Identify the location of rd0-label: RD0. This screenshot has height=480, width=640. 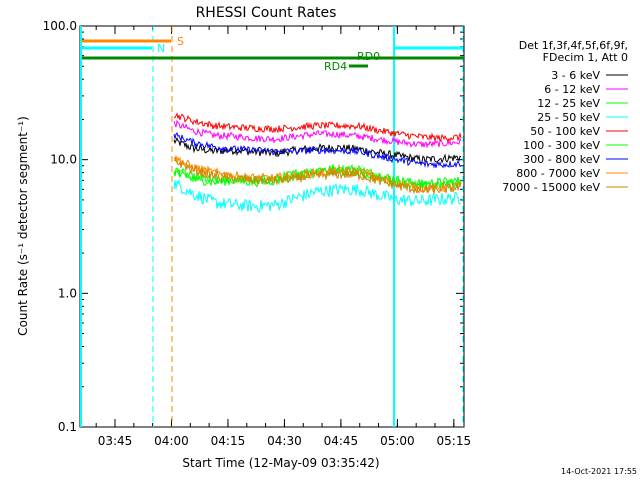
(368, 56).